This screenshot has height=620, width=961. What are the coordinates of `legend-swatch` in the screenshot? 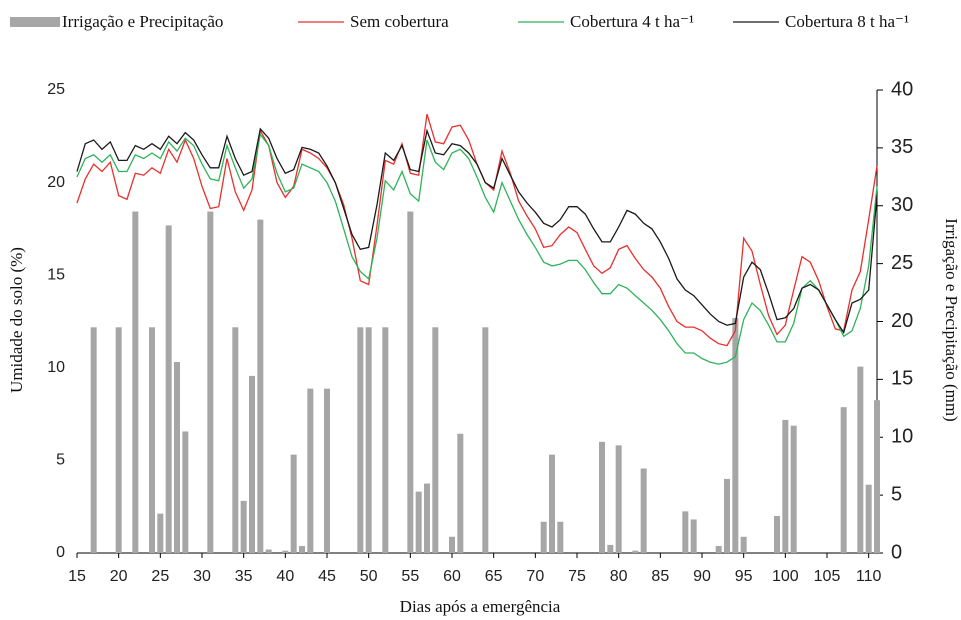 It's located at (35, 22).